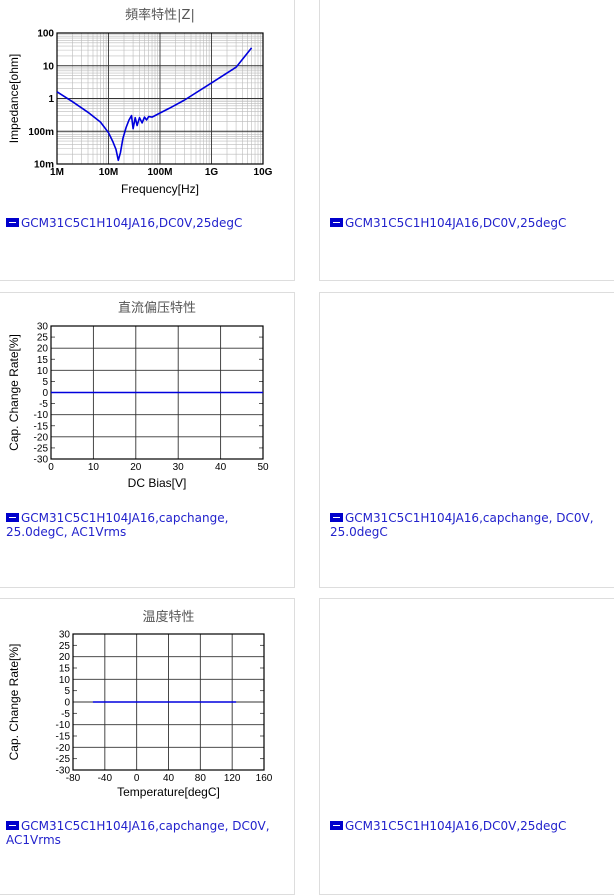  Describe the element at coordinates (136, 467) in the screenshot. I see `x-tick-label: 20` at that location.